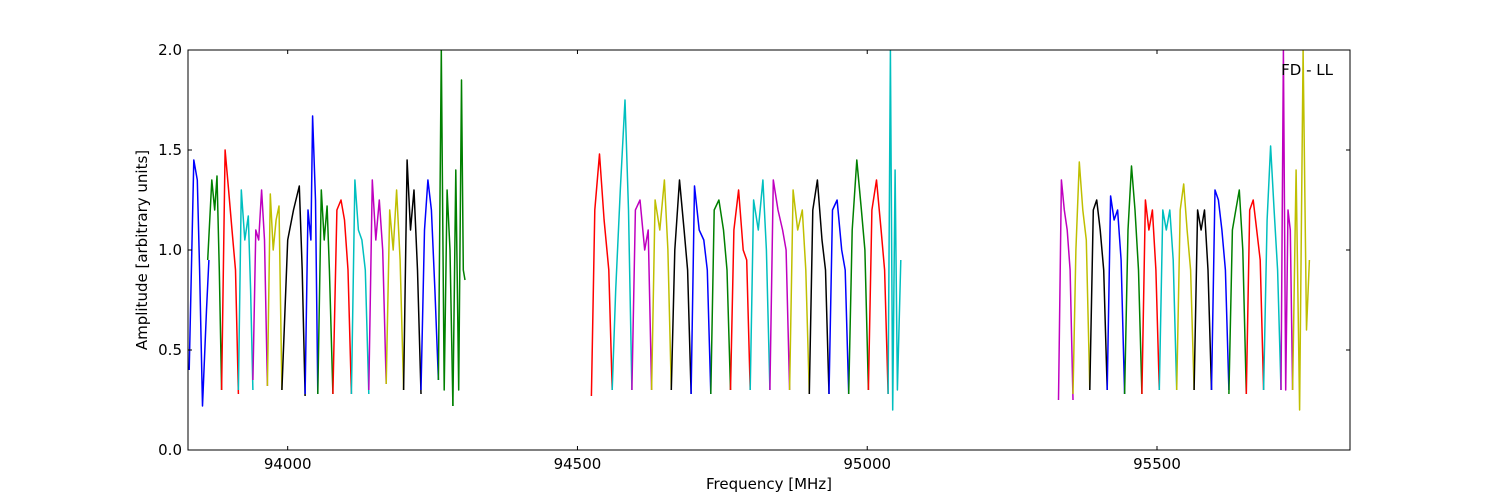 This screenshot has height=500, width=1500. Describe the element at coordinates (288, 464) in the screenshot. I see `x-tick-label: 94000` at that location.